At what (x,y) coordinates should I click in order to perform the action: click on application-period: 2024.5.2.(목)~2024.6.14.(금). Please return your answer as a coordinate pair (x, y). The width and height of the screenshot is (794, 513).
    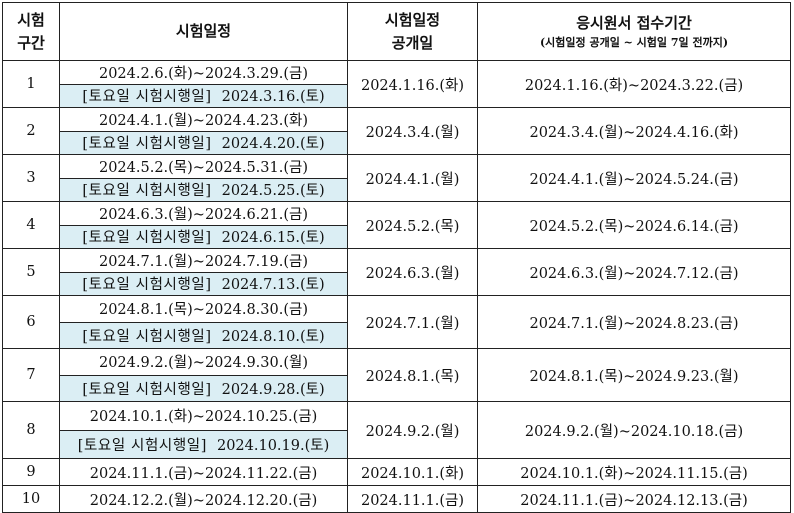
    Looking at the image, I should click on (634, 225).